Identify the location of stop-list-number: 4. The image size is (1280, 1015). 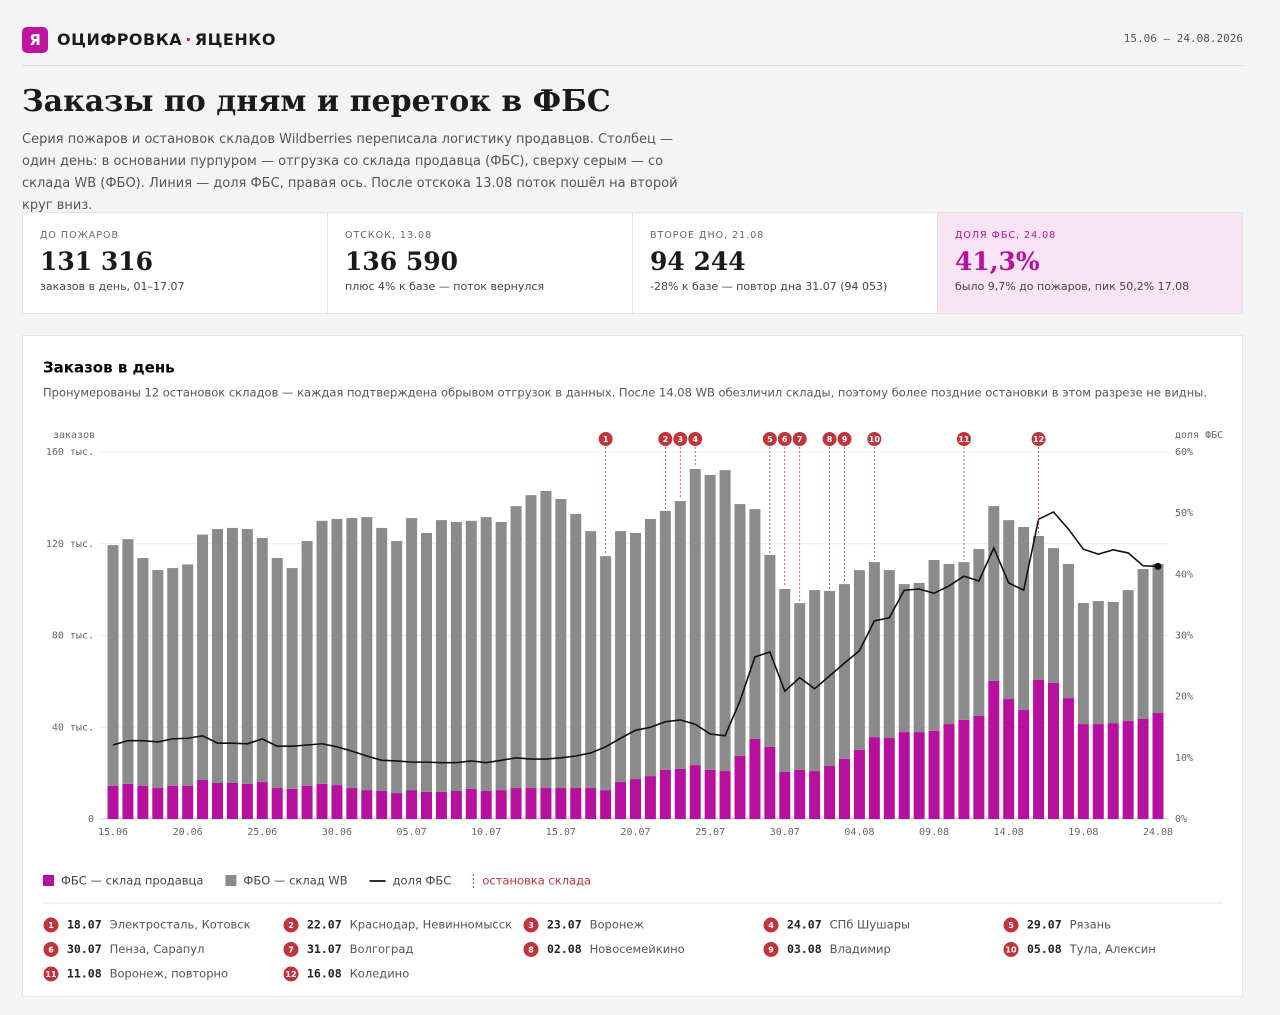
(771, 925).